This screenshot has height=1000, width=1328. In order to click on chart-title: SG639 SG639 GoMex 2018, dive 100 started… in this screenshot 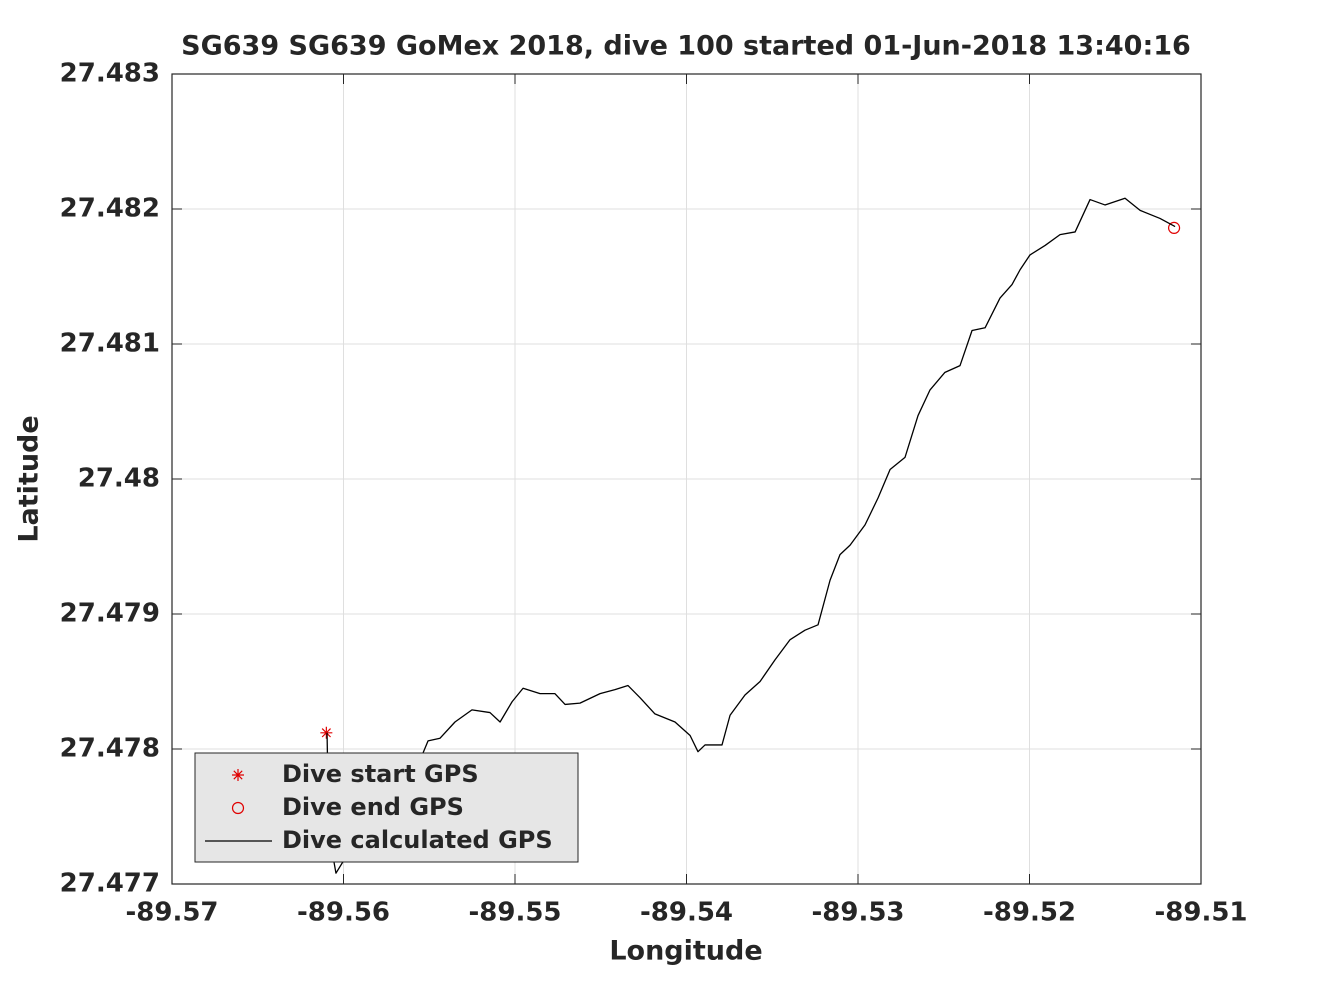, I will do `click(686, 46)`.